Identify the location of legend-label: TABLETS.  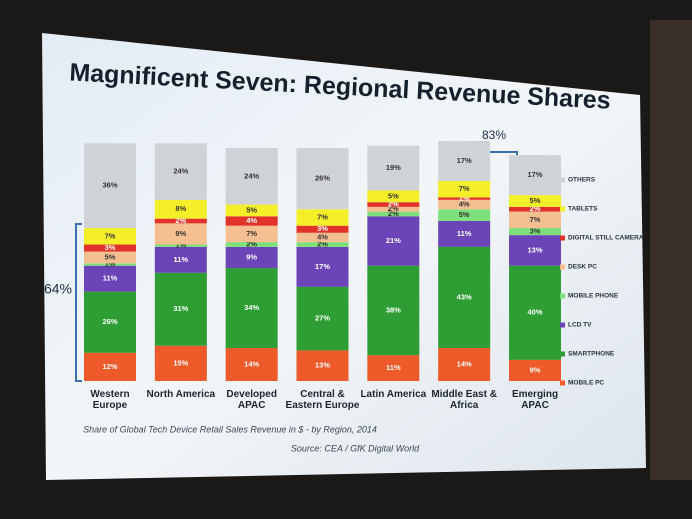
(583, 209).